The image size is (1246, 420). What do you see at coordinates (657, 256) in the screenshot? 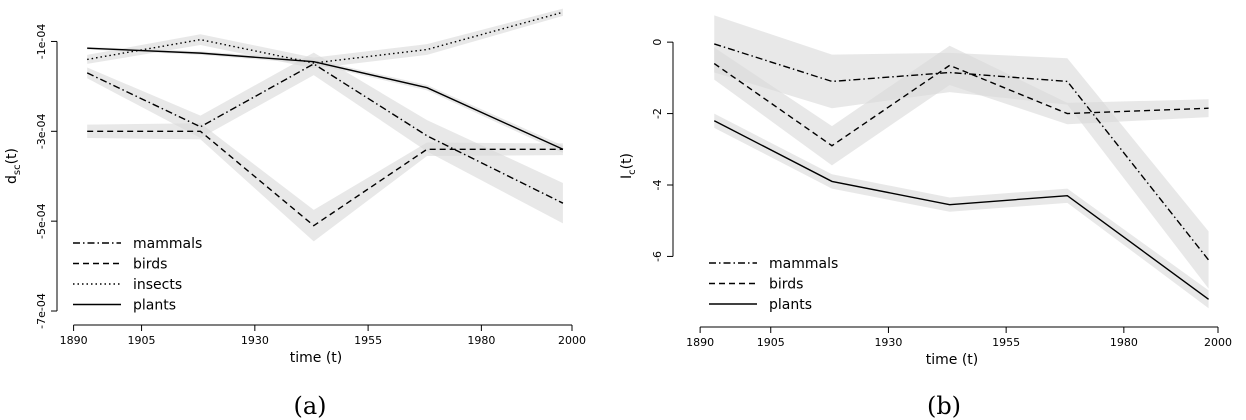
I see `y-tick-label: -6` at bounding box center [657, 256].